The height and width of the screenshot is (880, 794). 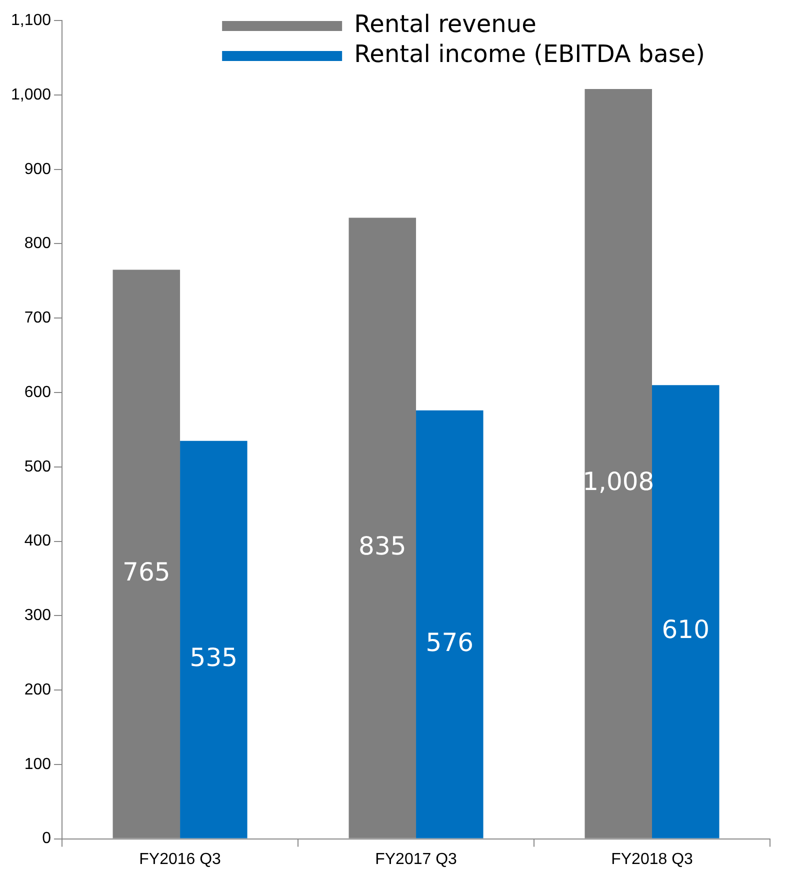 What do you see at coordinates (38, 541) in the screenshot?
I see `y-tick-label: 400` at bounding box center [38, 541].